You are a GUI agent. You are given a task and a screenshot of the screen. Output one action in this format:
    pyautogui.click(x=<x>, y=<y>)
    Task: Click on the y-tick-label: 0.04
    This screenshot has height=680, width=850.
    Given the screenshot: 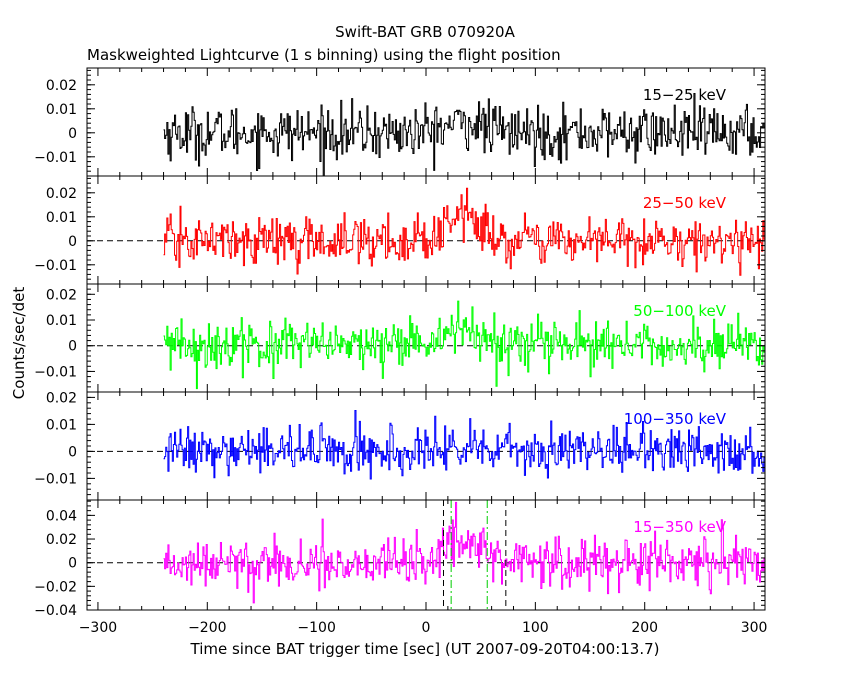 What is the action you would take?
    pyautogui.click(x=61, y=516)
    